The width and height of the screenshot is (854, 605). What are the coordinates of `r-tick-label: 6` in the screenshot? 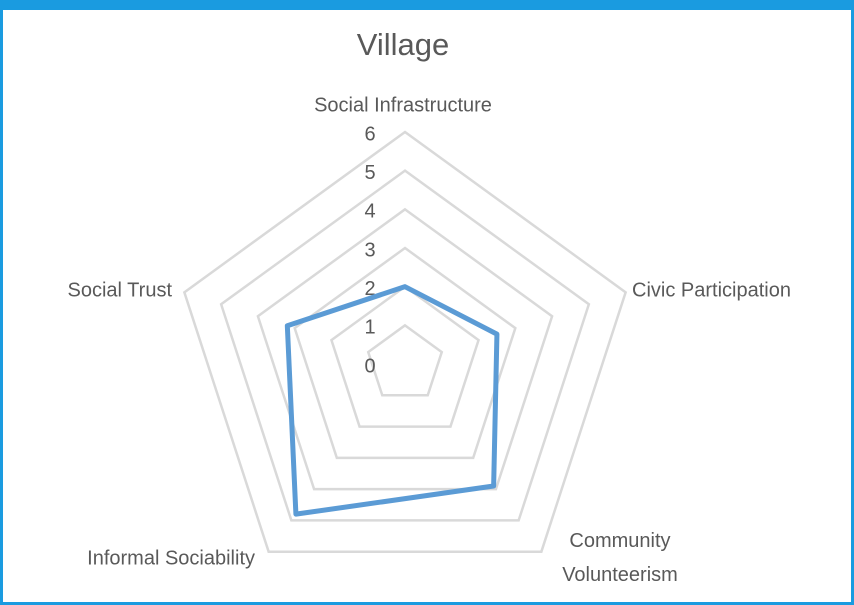 It's located at (369, 134).